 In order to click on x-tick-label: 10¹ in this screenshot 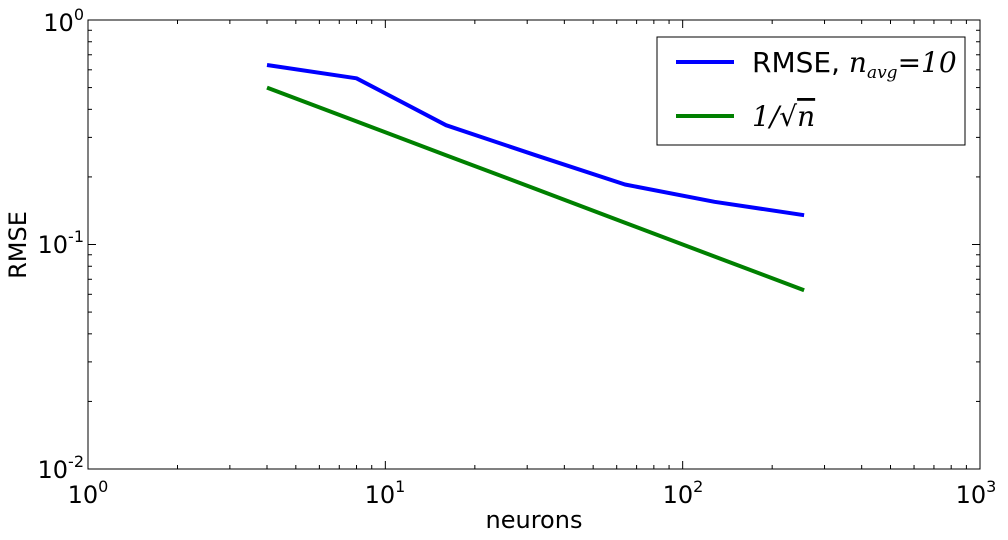, I will do `click(385, 493)`.